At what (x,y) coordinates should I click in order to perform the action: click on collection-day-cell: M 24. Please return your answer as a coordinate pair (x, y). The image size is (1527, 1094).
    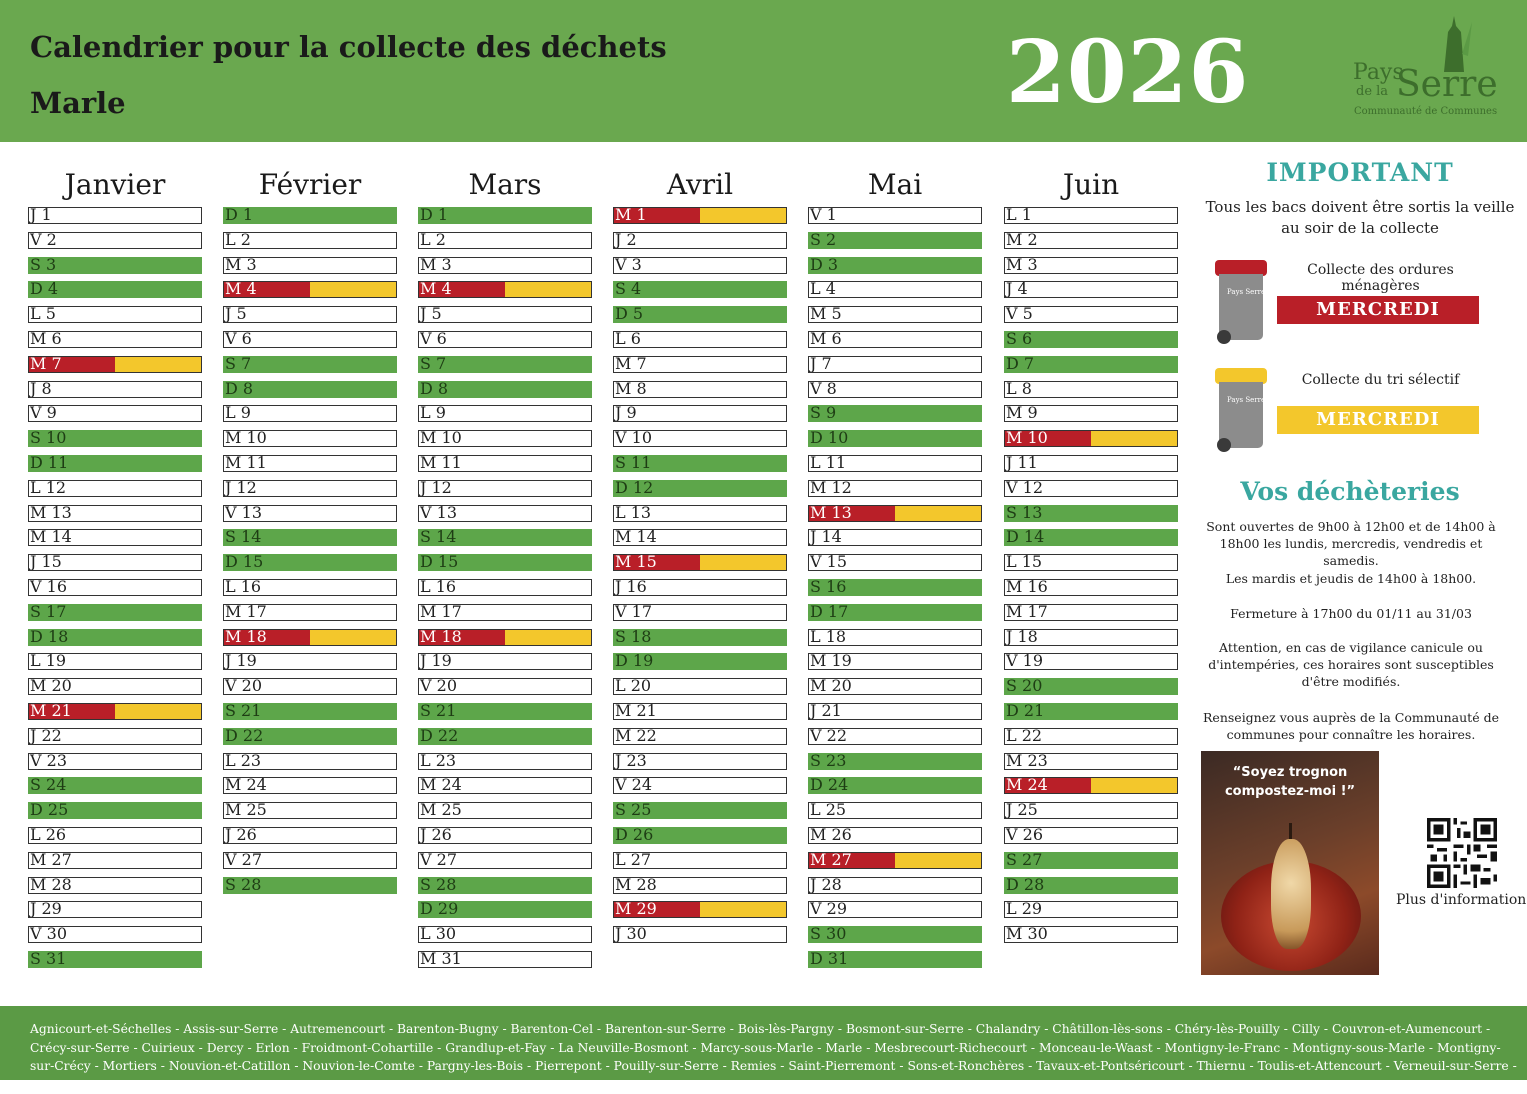
    Looking at the image, I should click on (1091, 786).